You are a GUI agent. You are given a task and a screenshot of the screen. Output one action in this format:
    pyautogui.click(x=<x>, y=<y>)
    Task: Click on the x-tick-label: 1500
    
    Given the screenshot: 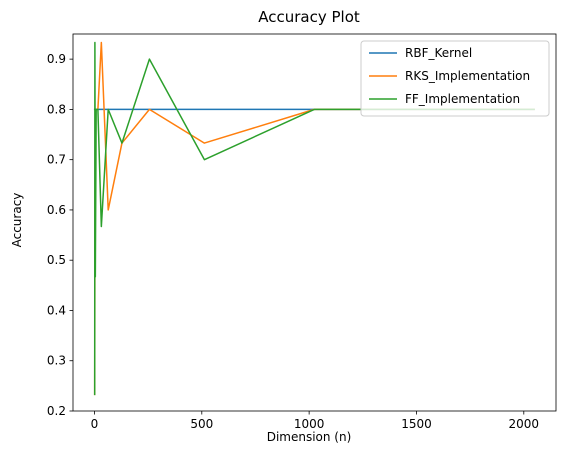 What is the action you would take?
    pyautogui.click(x=416, y=424)
    